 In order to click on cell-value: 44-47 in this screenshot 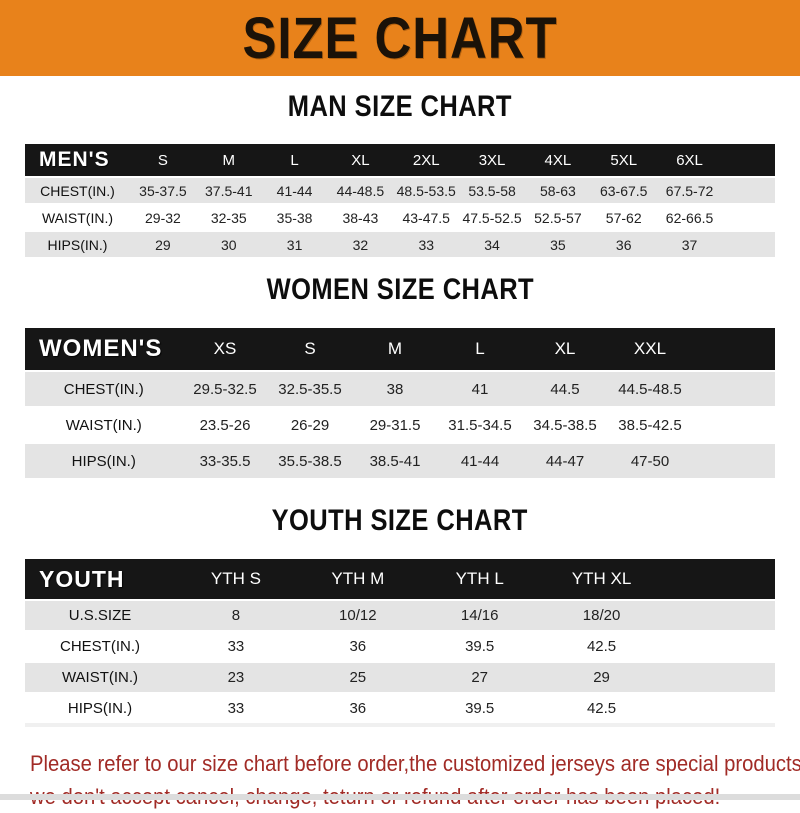, I will do `click(565, 461)`.